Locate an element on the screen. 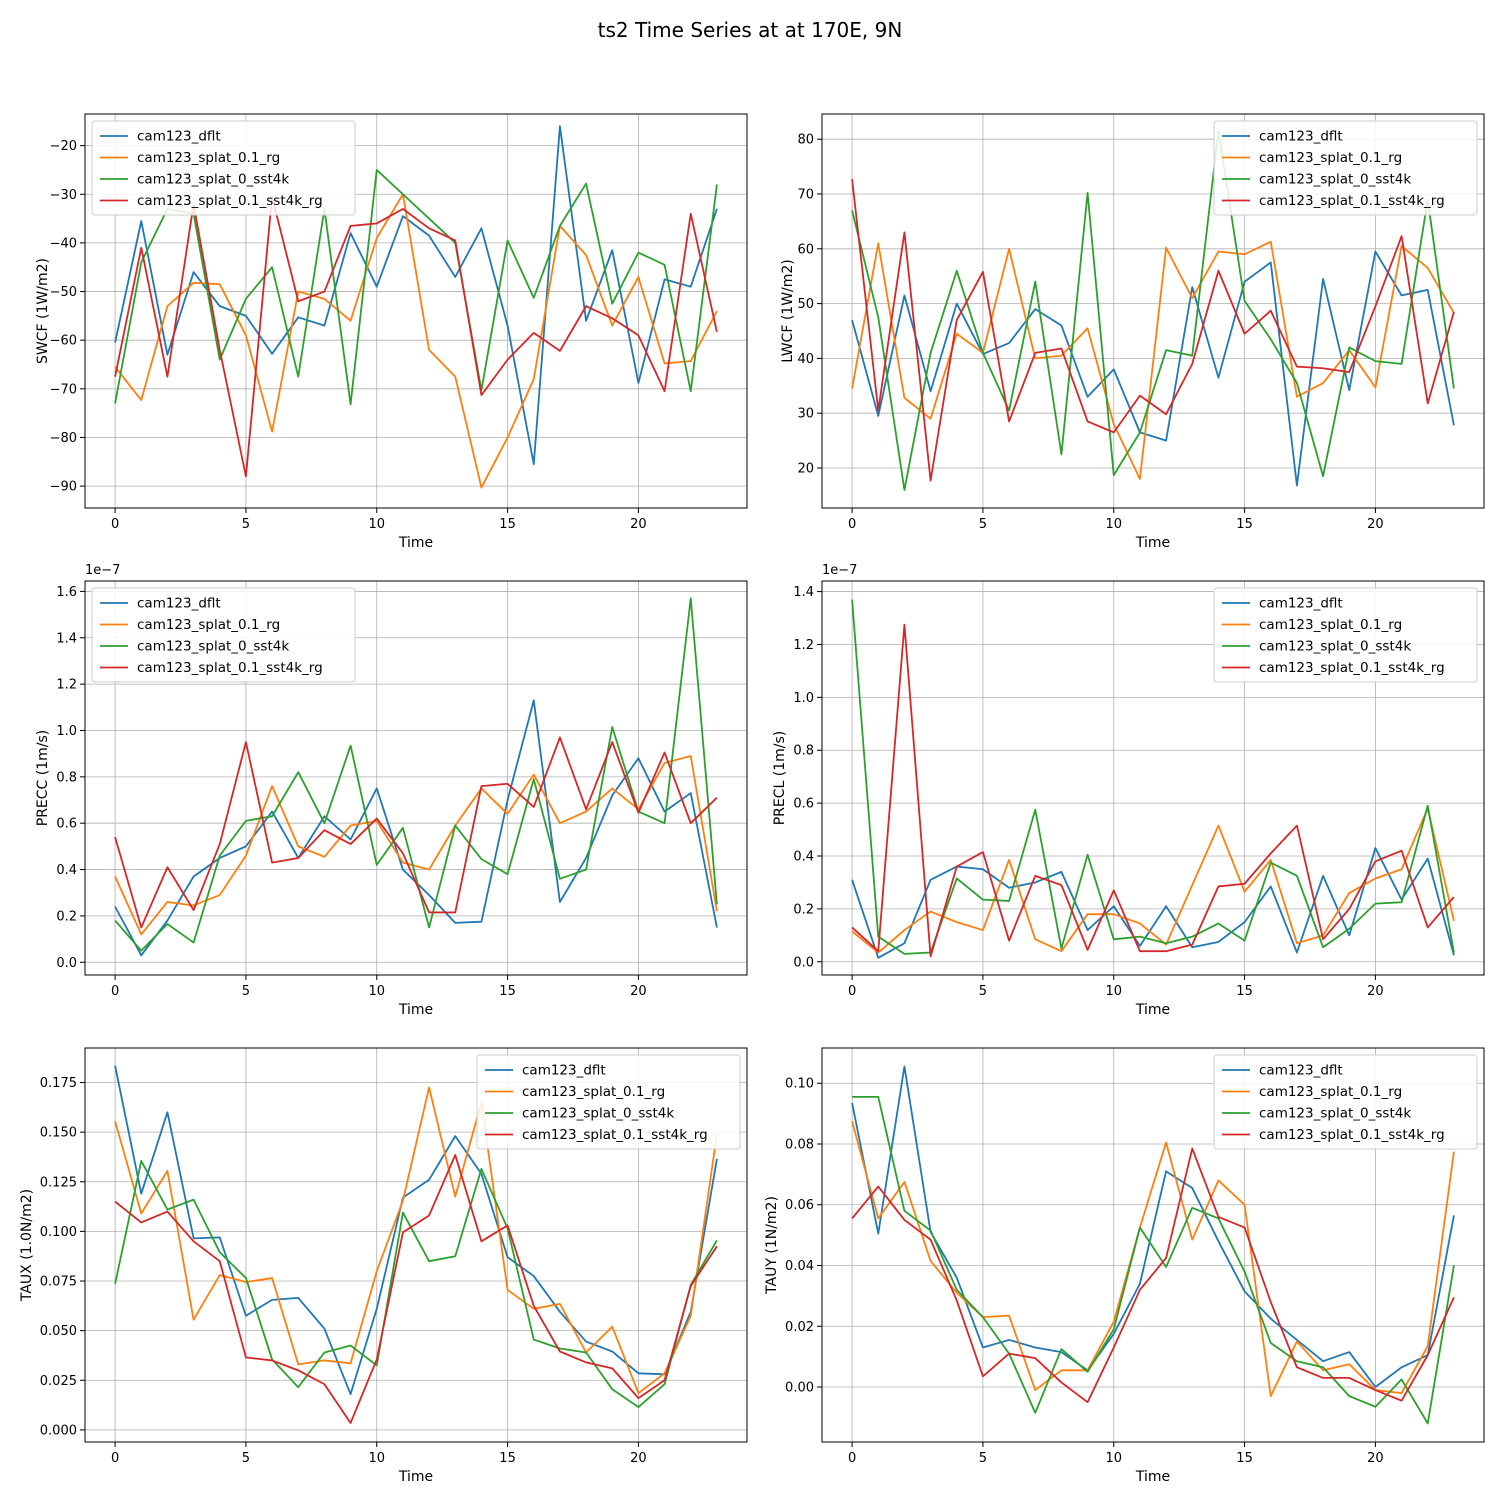  y-tick-label: 0.150 is located at coordinates (58, 1133).